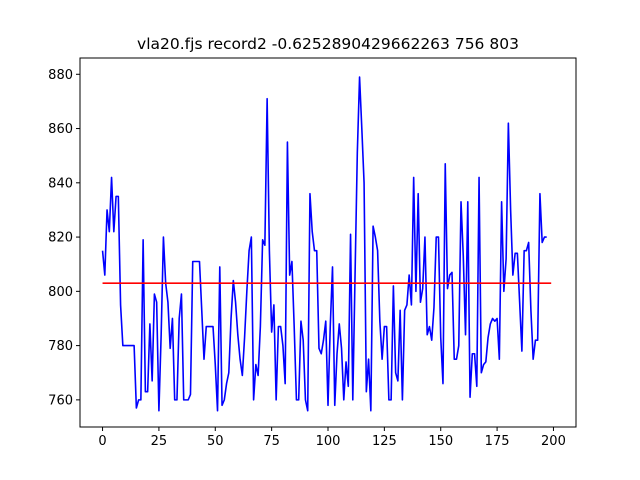 Image resolution: width=640 pixels, height=480 pixels. Describe the element at coordinates (328, 441) in the screenshot. I see `x-tick-label: 100` at that location.